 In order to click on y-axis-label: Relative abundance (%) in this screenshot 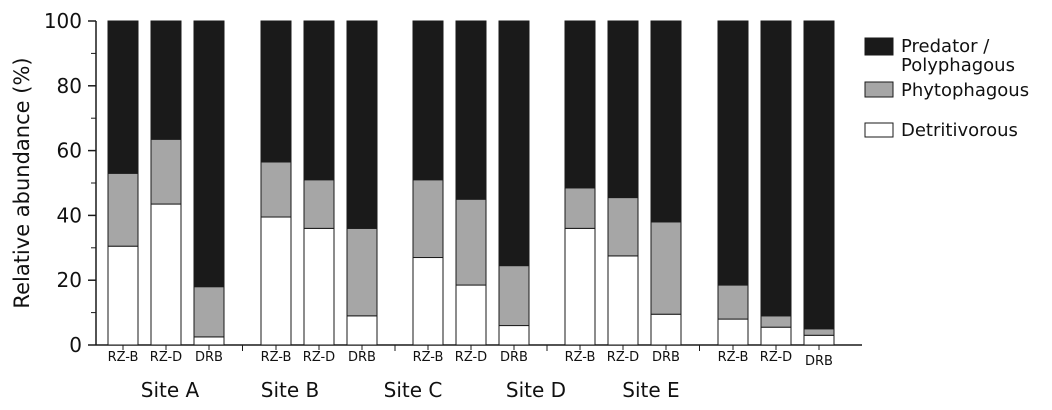, I will do `click(22, 182)`.